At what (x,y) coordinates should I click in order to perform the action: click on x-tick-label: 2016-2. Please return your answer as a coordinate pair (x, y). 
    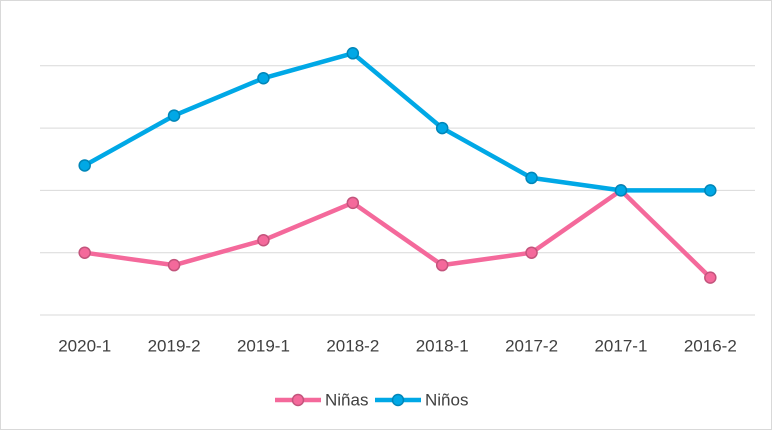
    Looking at the image, I should click on (710, 345).